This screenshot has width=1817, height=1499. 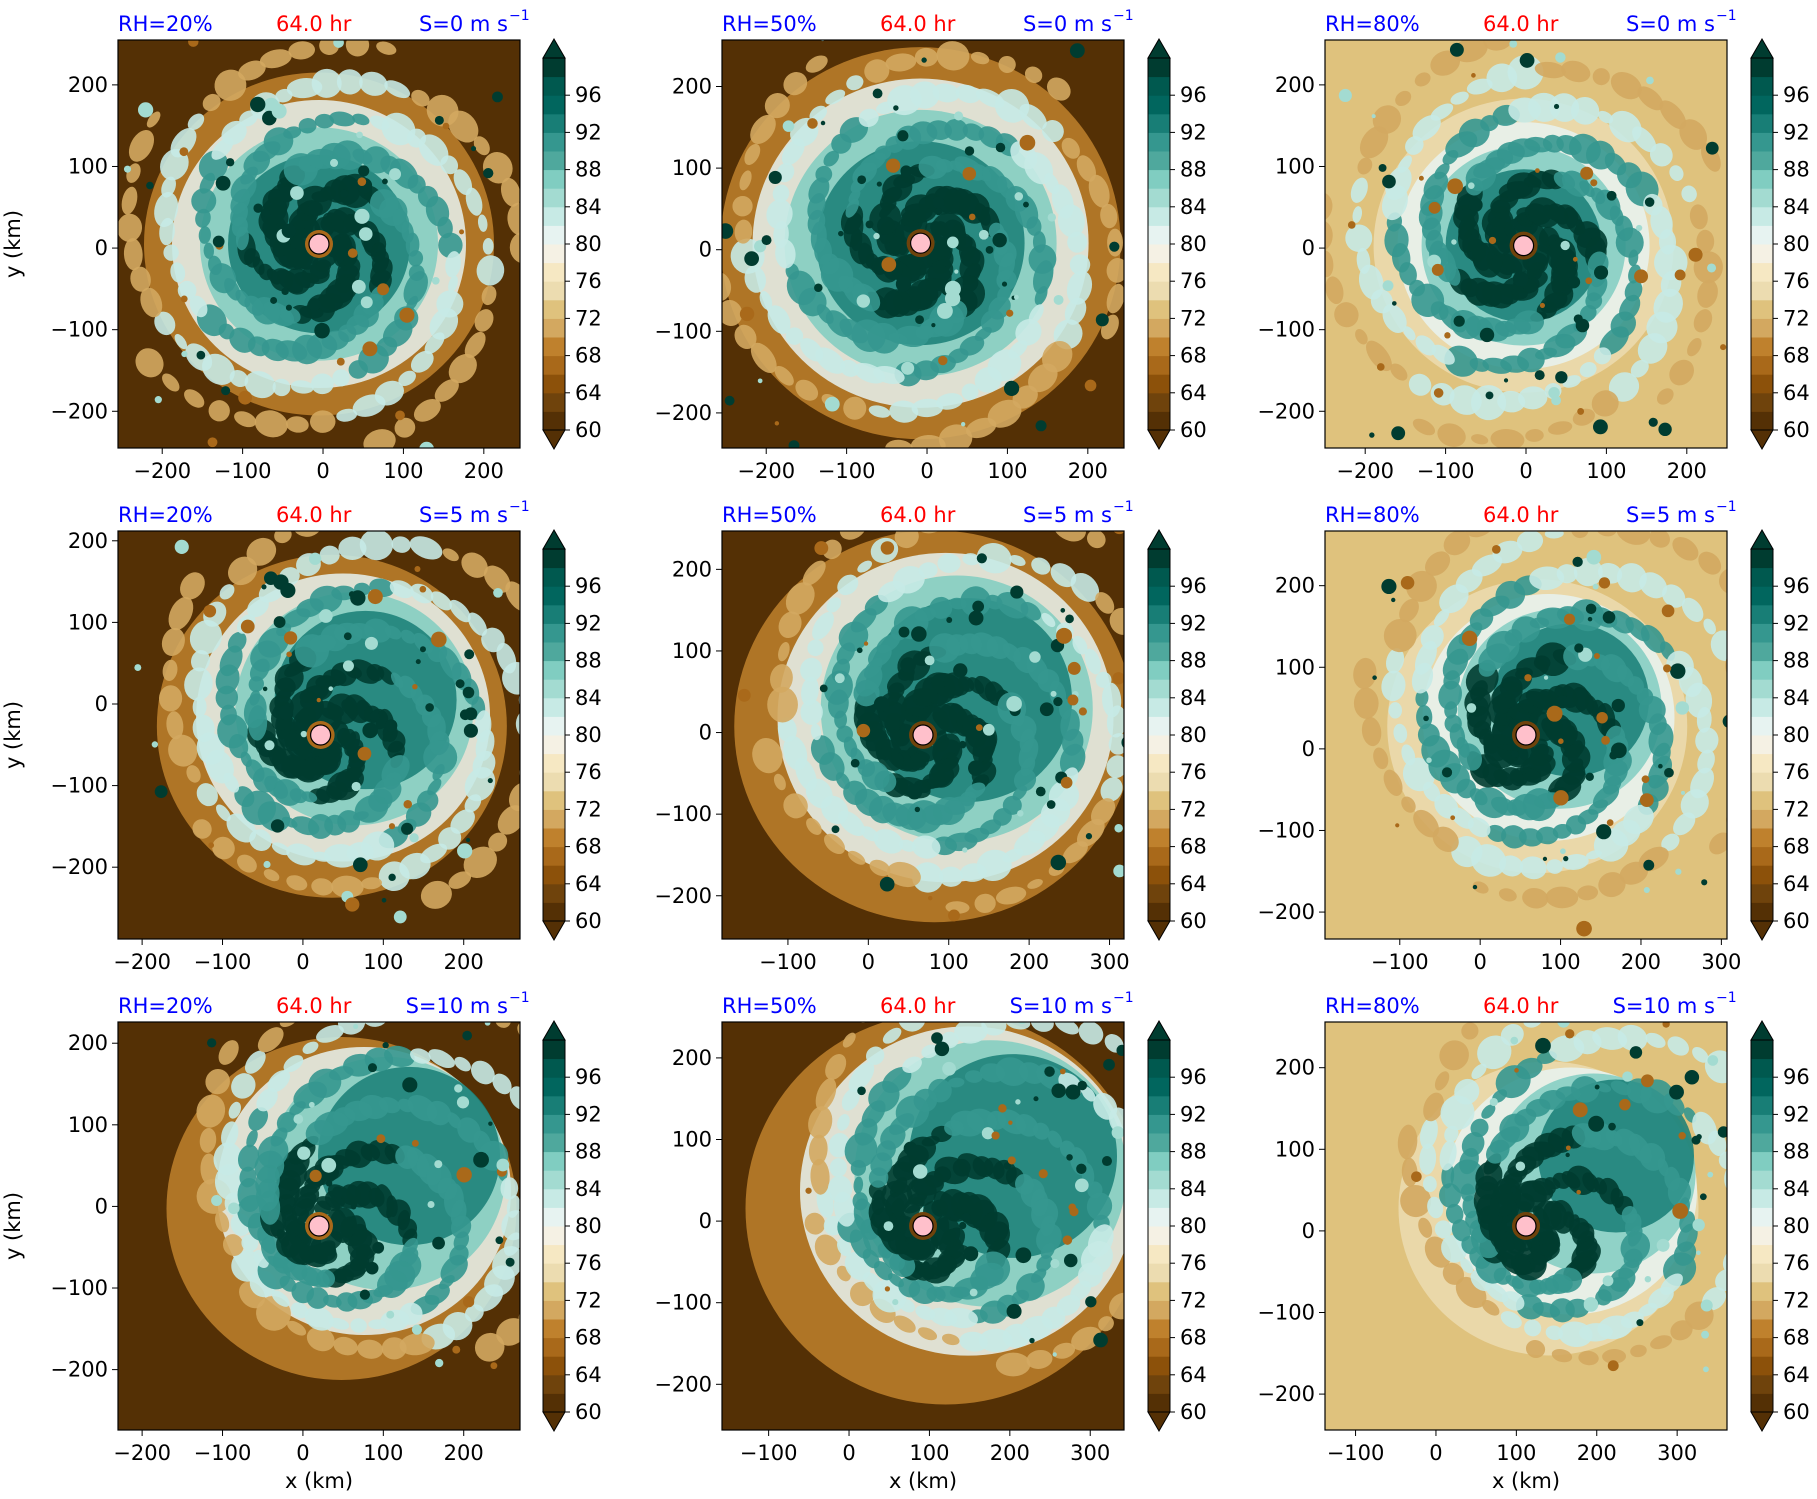 I want to click on x-tick-label: −200, so click(x=142, y=1453).